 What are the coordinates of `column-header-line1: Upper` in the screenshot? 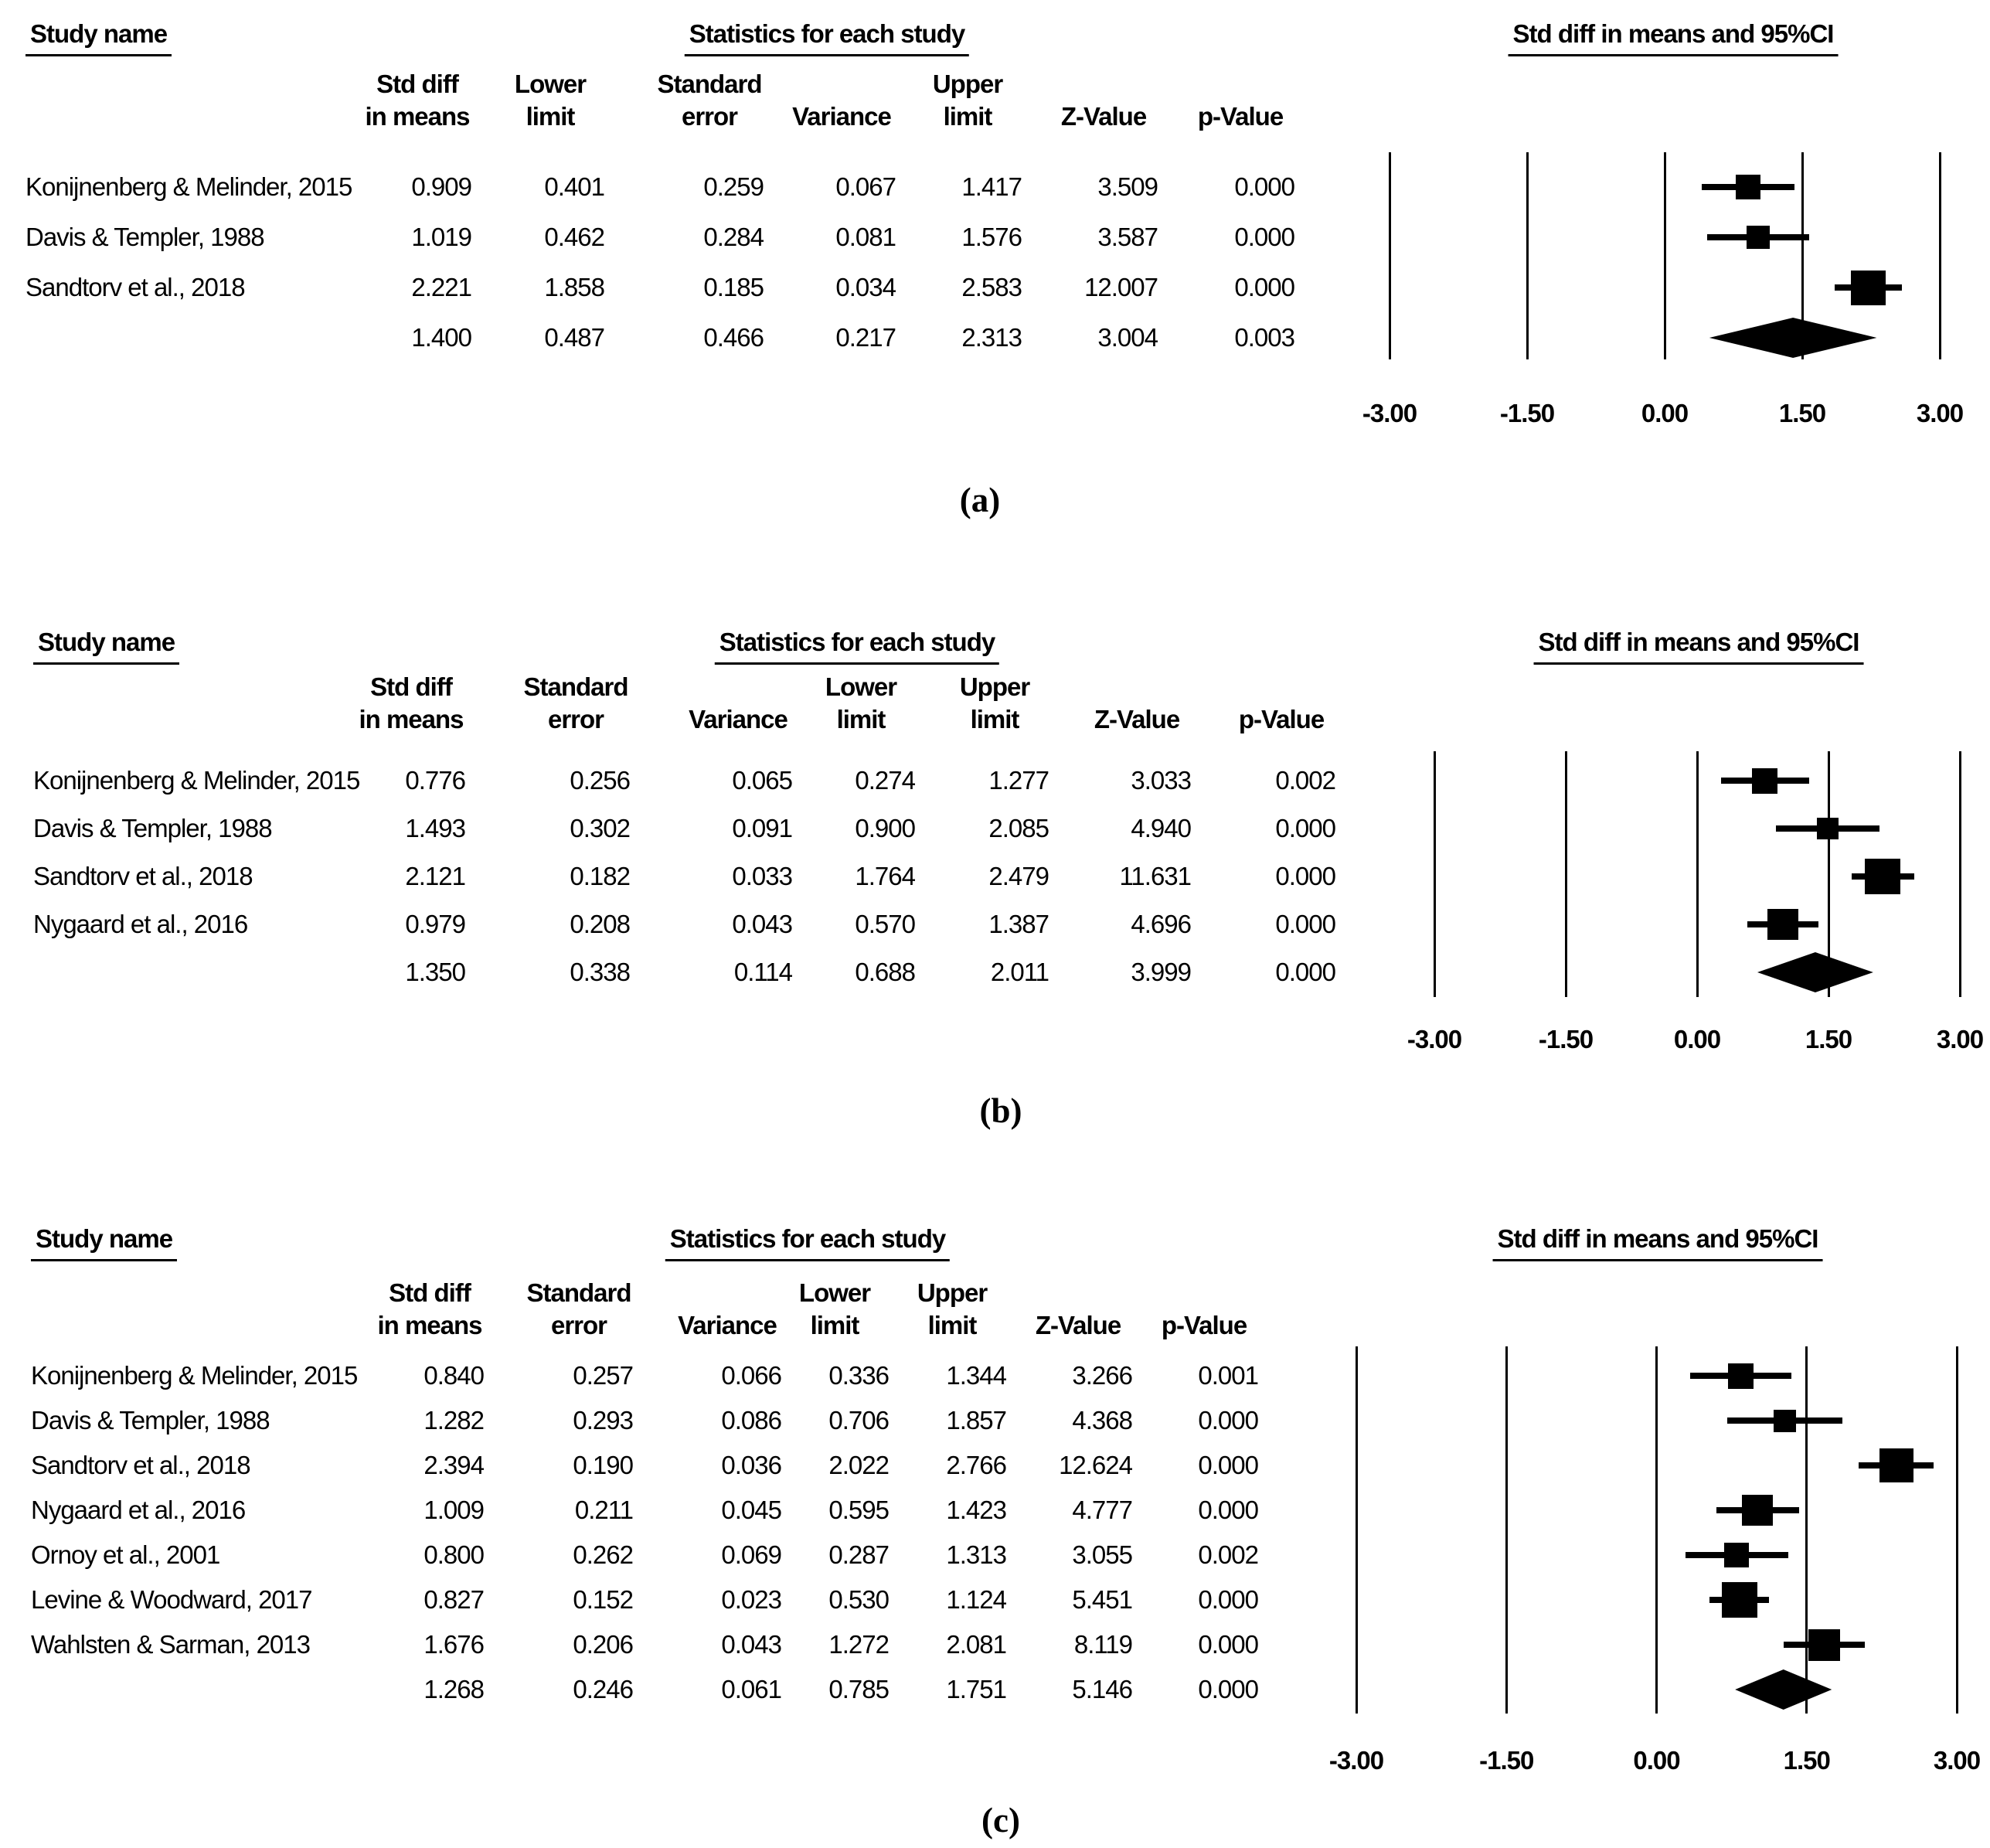 It's located at (953, 1292).